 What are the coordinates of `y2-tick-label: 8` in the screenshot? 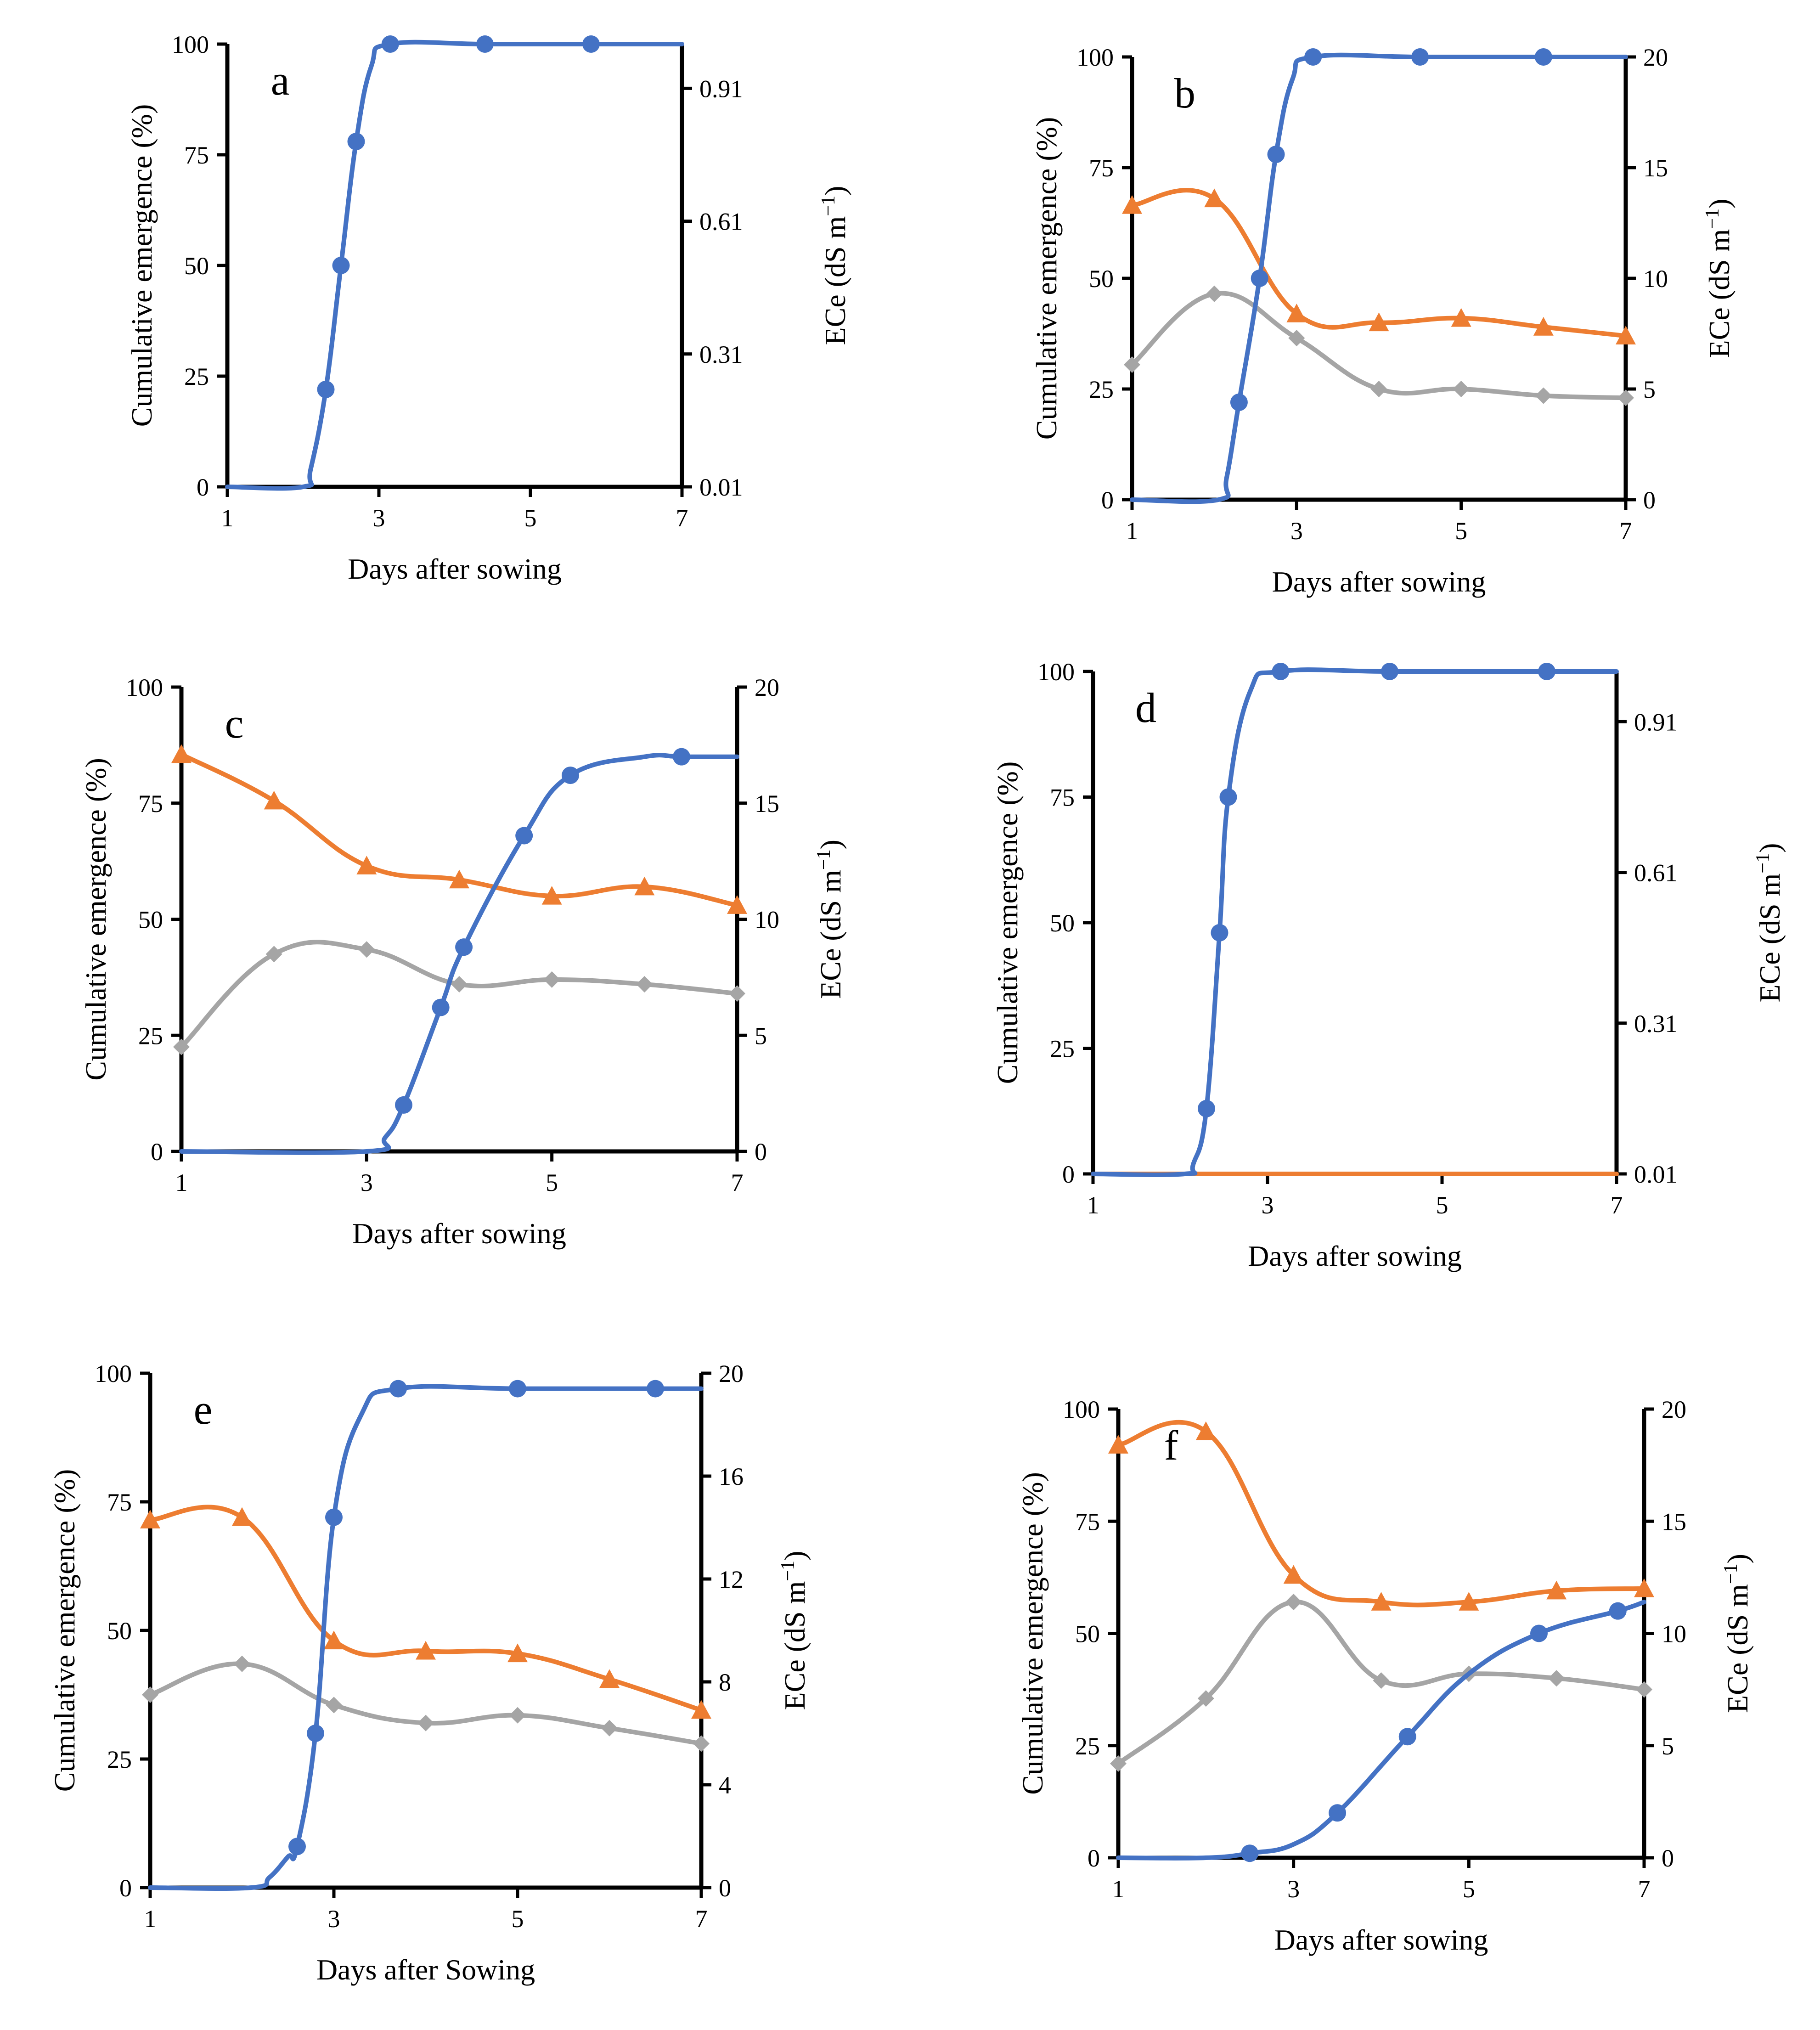 It's located at (725, 1682).